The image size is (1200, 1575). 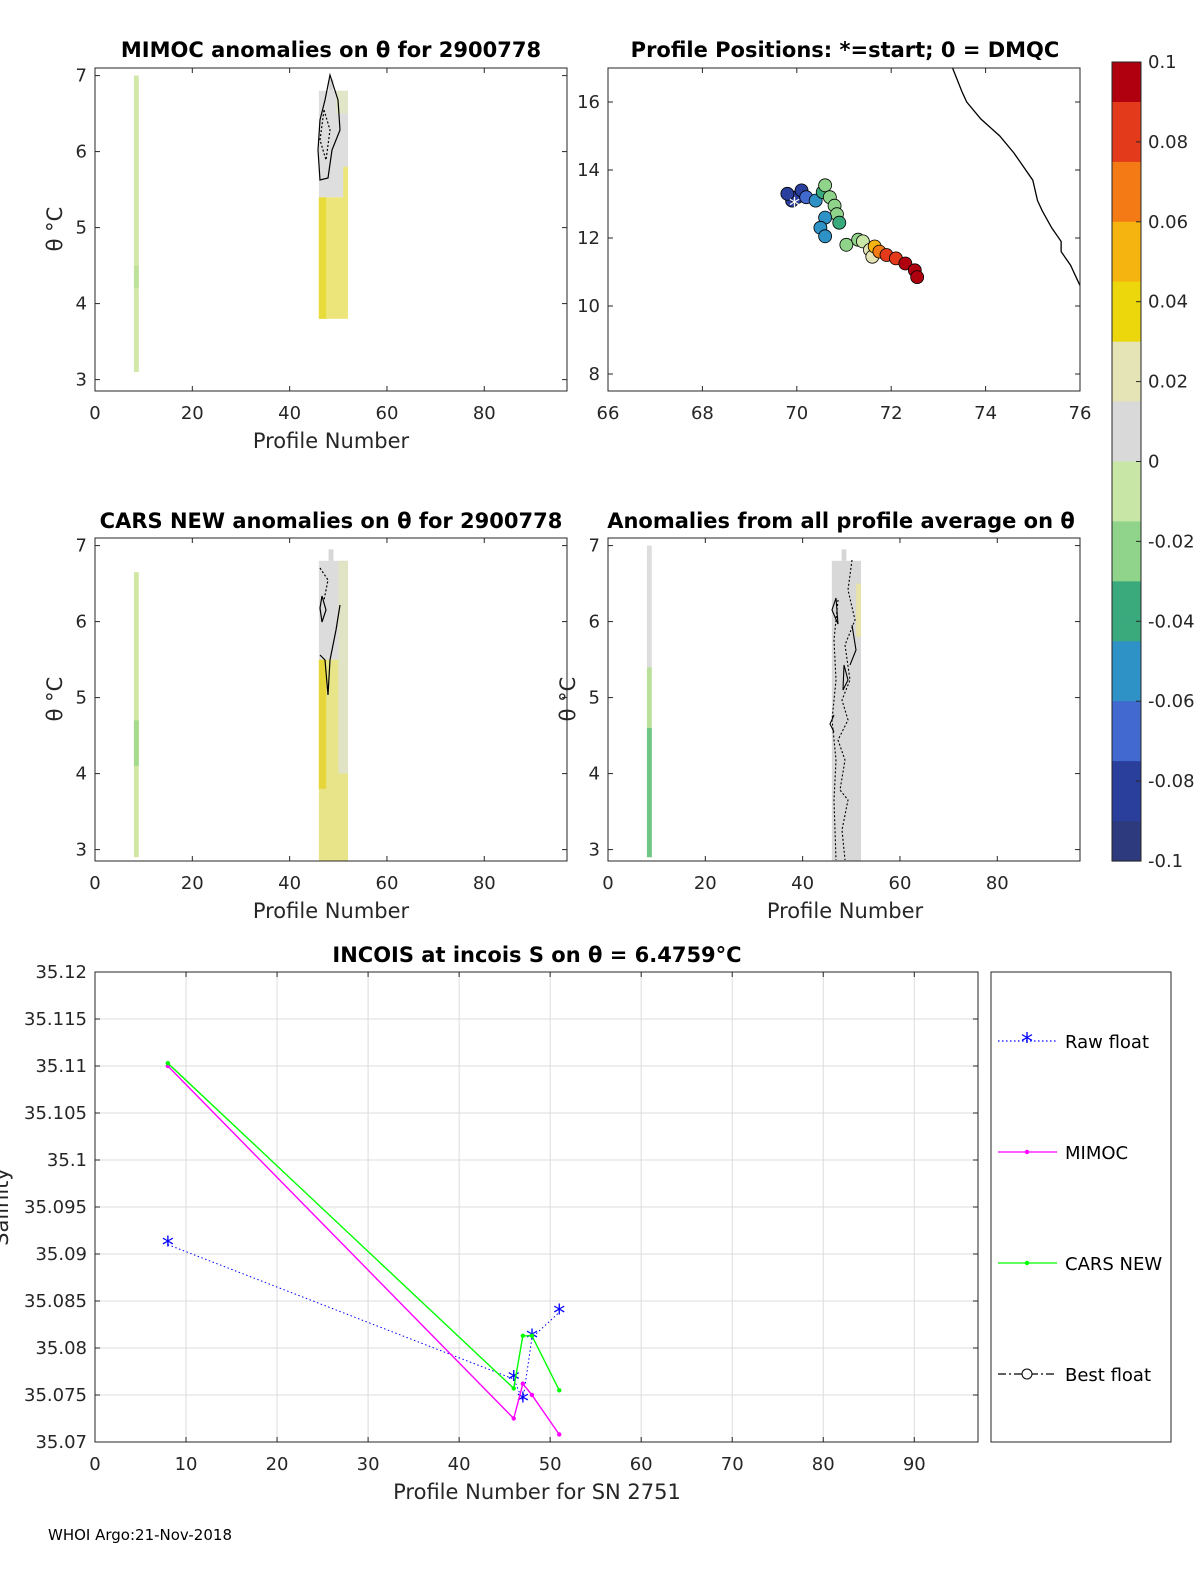 I want to click on cars-contour-closed, so click(x=323, y=609).